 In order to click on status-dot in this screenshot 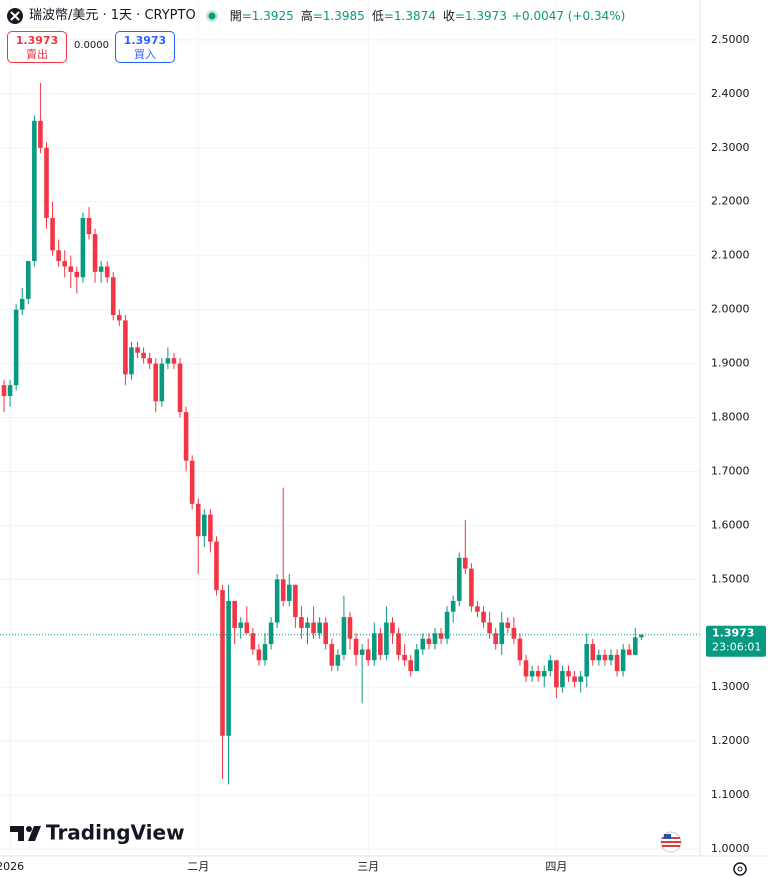, I will do `click(211, 16)`.